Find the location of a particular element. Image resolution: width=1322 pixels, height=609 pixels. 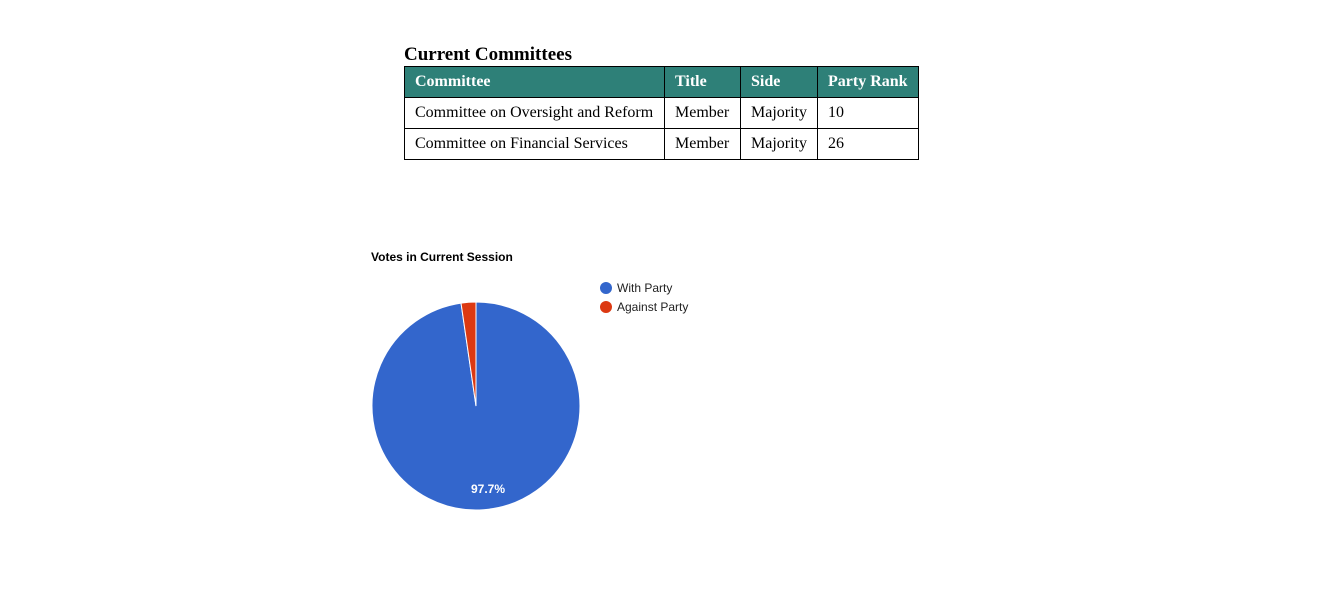

committees-heading: Current Committees is located at coordinates (488, 54).